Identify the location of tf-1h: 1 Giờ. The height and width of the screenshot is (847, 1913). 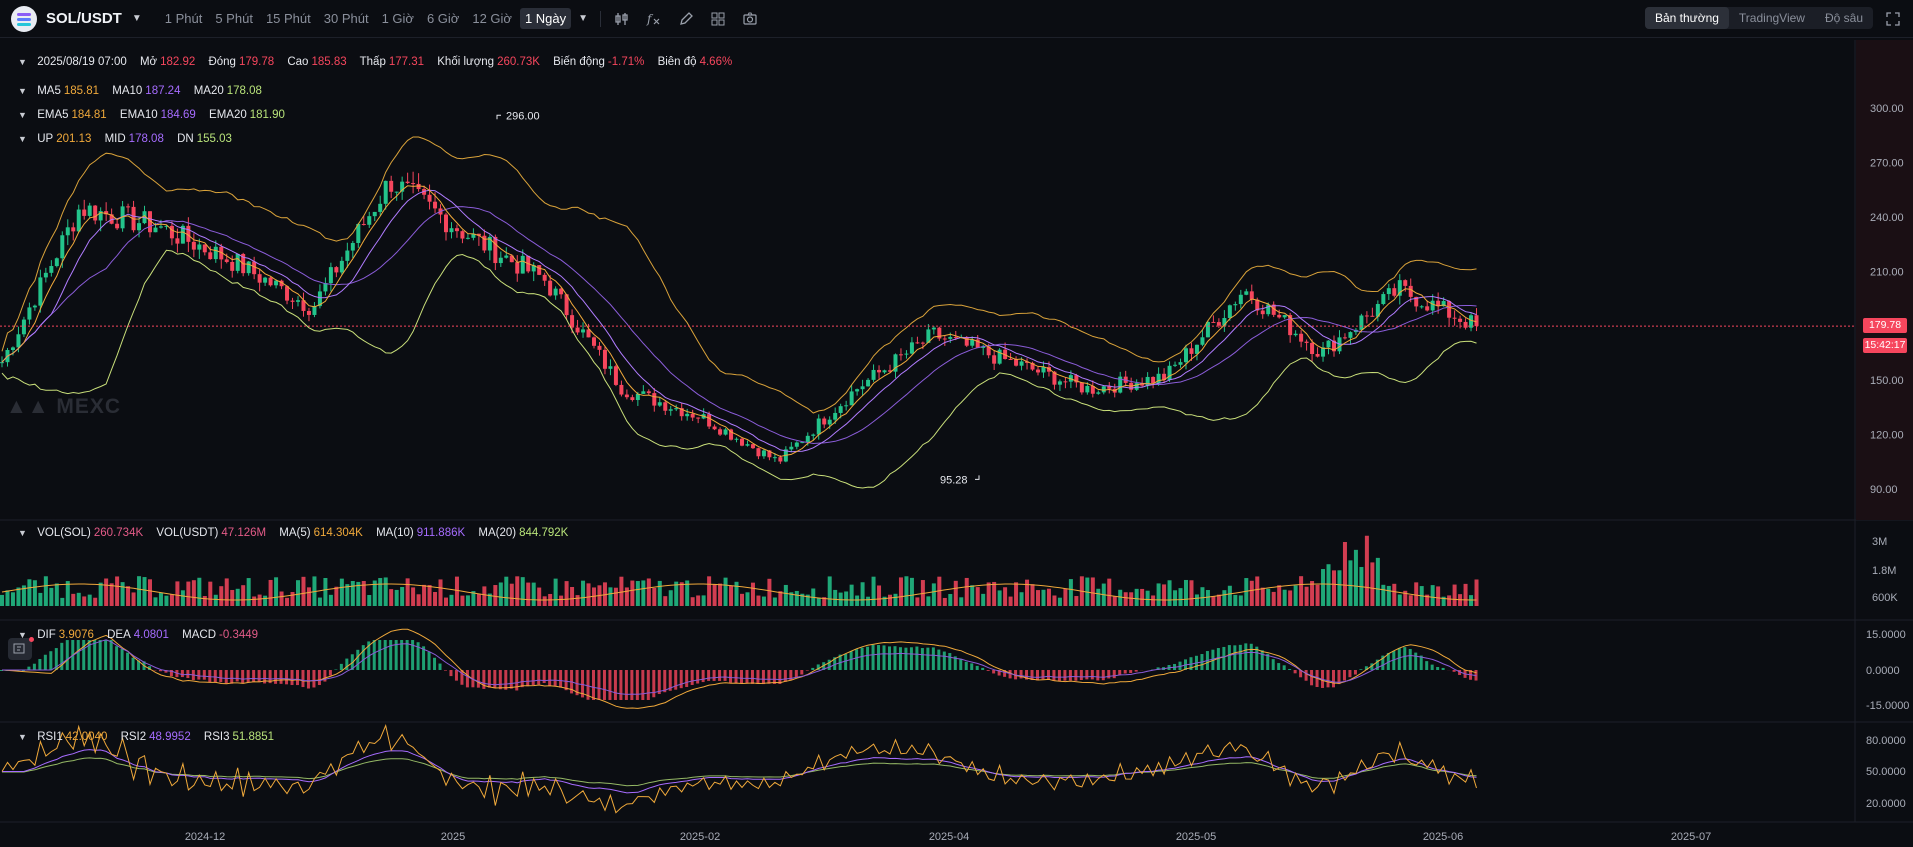
(397, 18).